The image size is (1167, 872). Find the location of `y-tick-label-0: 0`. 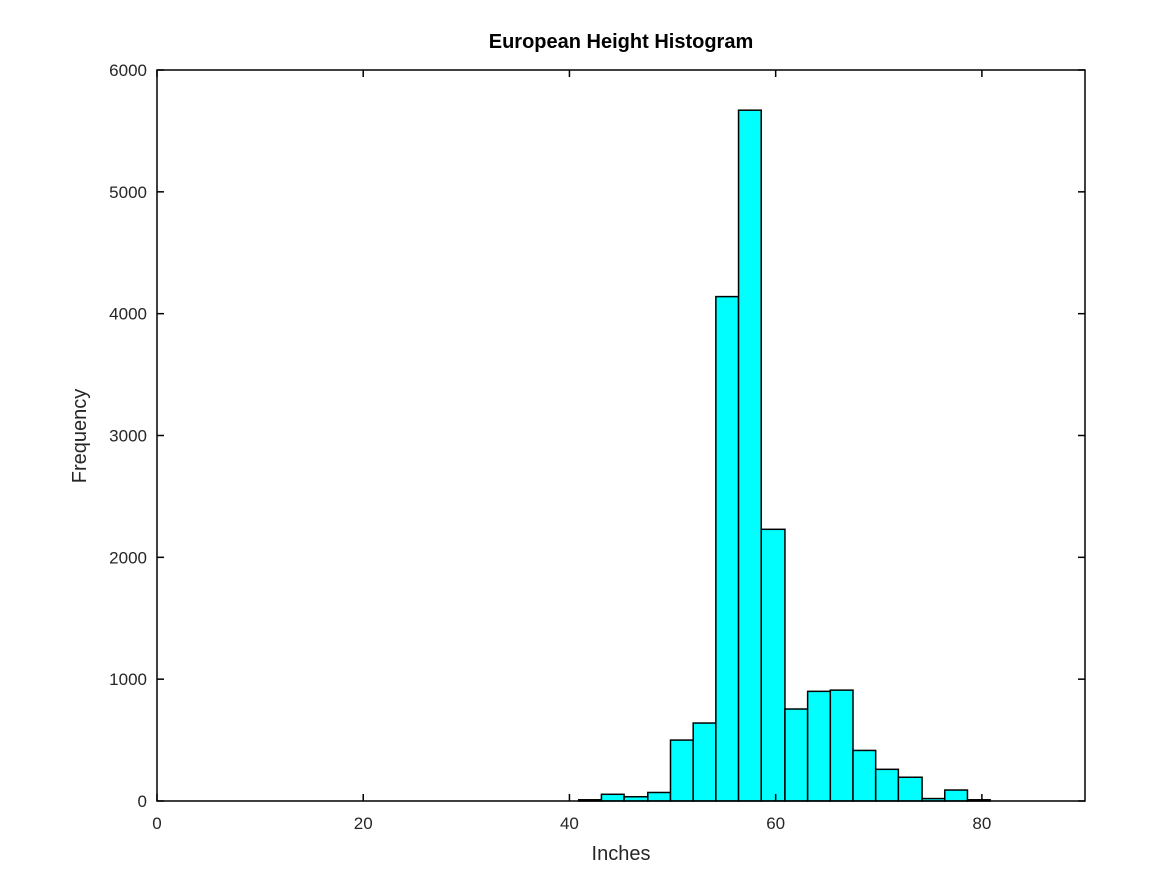

y-tick-label-0: 0 is located at coordinates (142, 801).